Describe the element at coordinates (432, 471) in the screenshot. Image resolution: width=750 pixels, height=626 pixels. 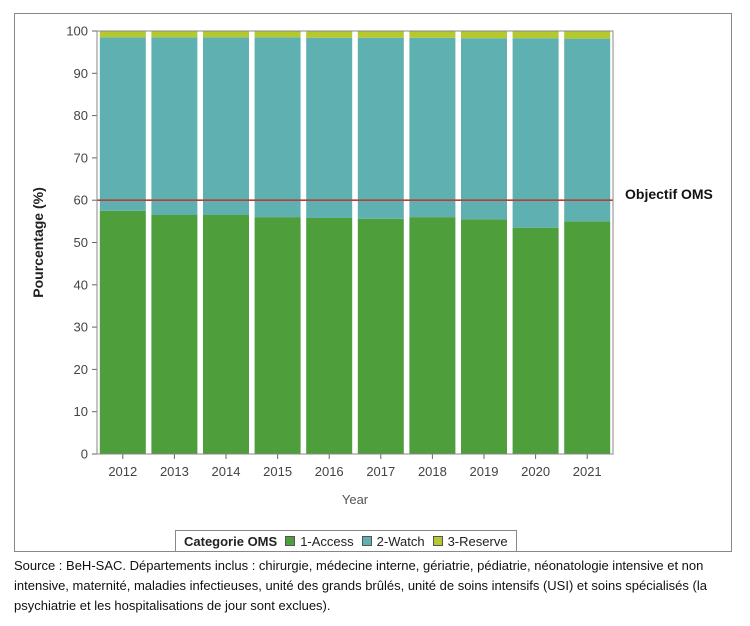
I see `x-tick-label-2018: 2018` at that location.